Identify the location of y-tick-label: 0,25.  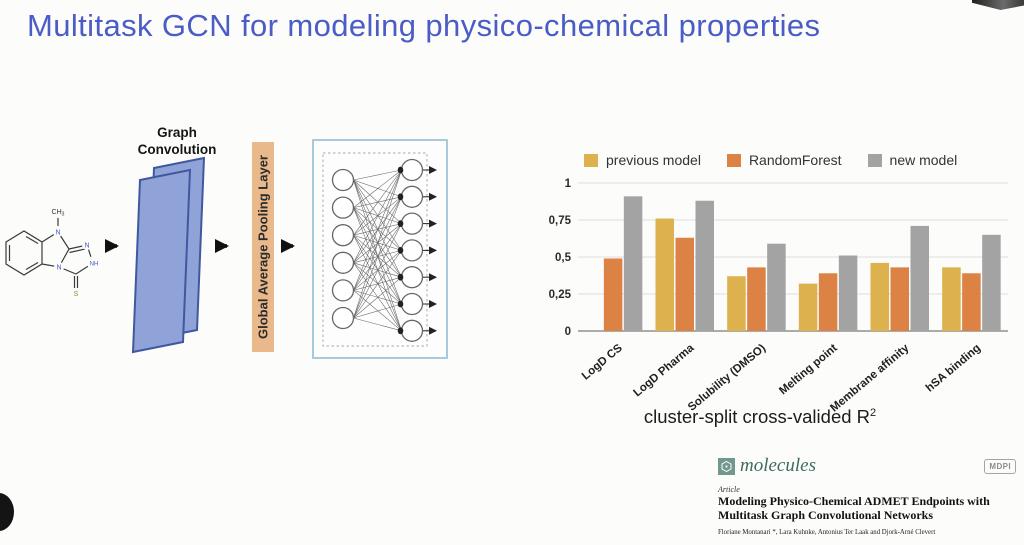
(560, 295).